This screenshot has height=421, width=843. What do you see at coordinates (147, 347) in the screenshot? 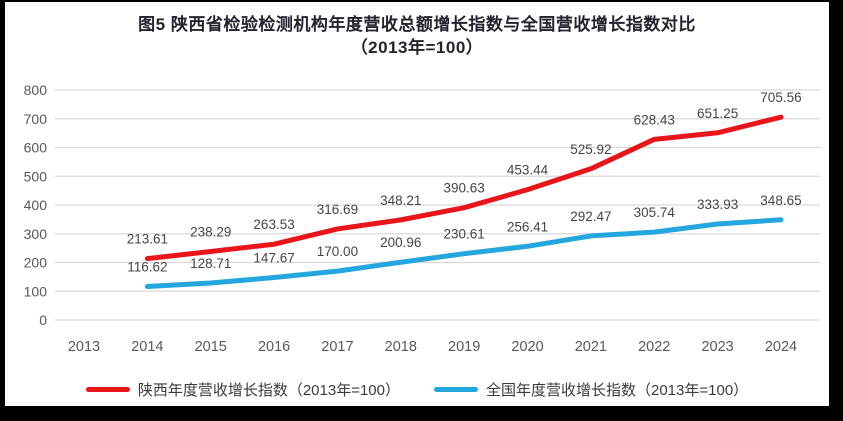
I see `x-axis-tick-label: 2014` at bounding box center [147, 347].